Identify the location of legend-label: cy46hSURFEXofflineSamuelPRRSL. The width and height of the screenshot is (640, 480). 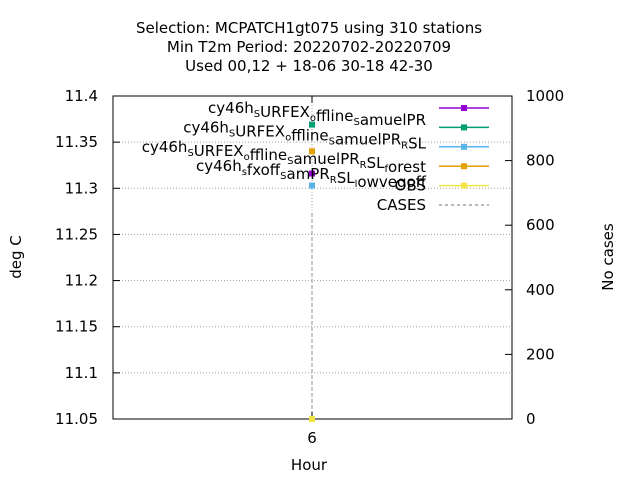
(304, 135).